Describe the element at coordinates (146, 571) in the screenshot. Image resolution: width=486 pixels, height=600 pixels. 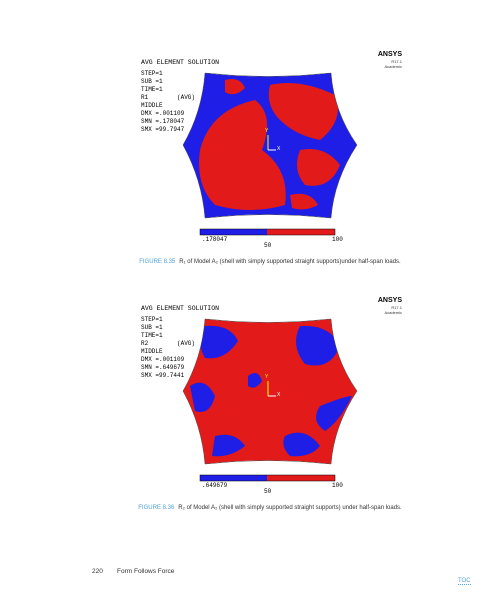
I see `book-title: Form Follows Force` at that location.